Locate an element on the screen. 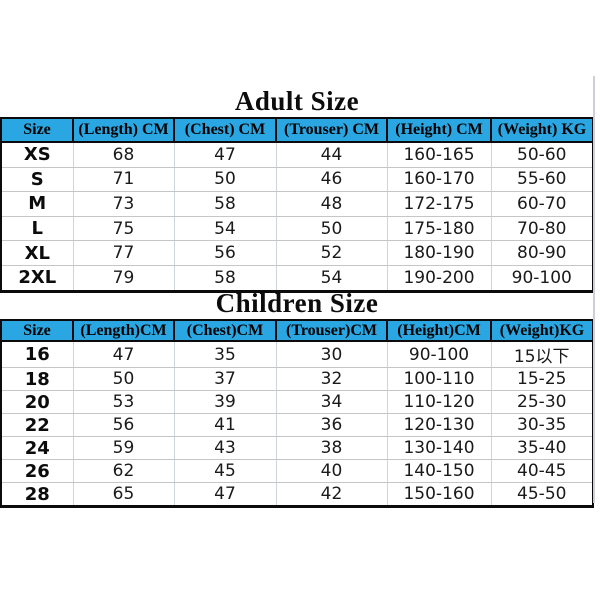 The height and width of the screenshot is (600, 600). weight-cell: 55-60 is located at coordinates (542, 180).